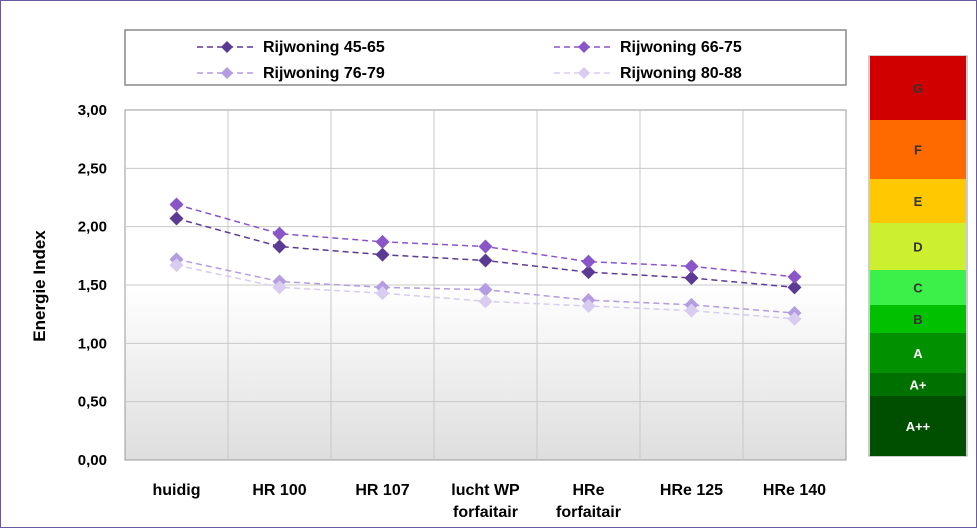  What do you see at coordinates (39, 286) in the screenshot?
I see `y-axis-label: Energie Index` at bounding box center [39, 286].